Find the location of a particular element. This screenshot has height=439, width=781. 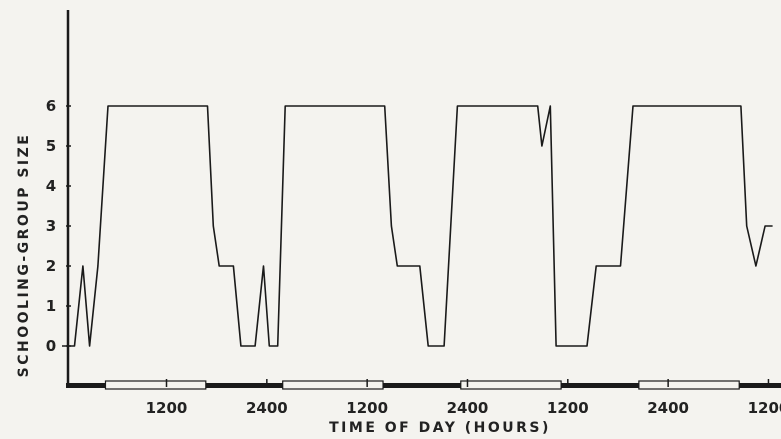

y-tick-label: 3 is located at coordinates (51, 226).